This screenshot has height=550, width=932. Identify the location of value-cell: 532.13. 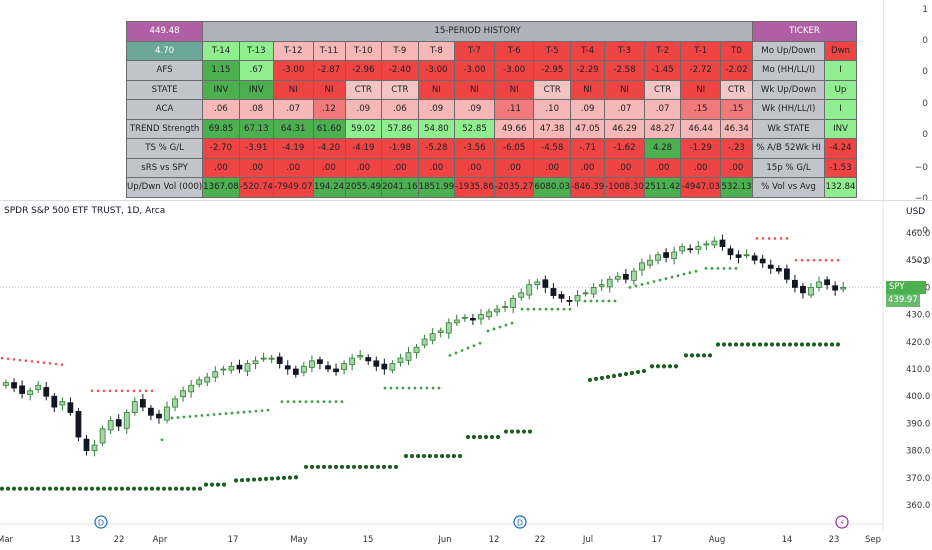
(736, 187).